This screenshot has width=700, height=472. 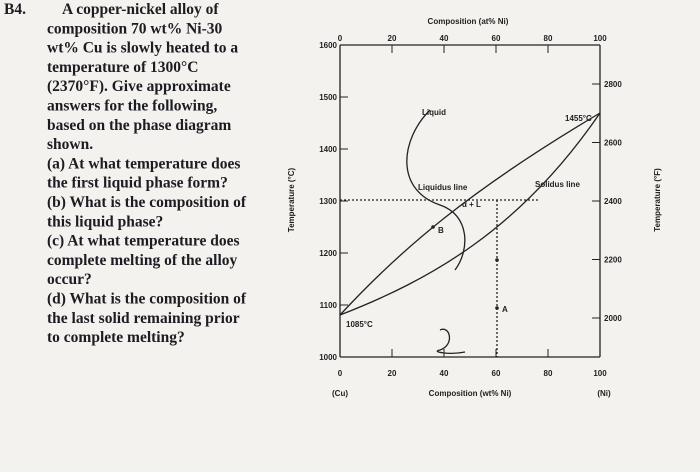 I want to click on top-tick-label: 80, so click(x=548, y=38).